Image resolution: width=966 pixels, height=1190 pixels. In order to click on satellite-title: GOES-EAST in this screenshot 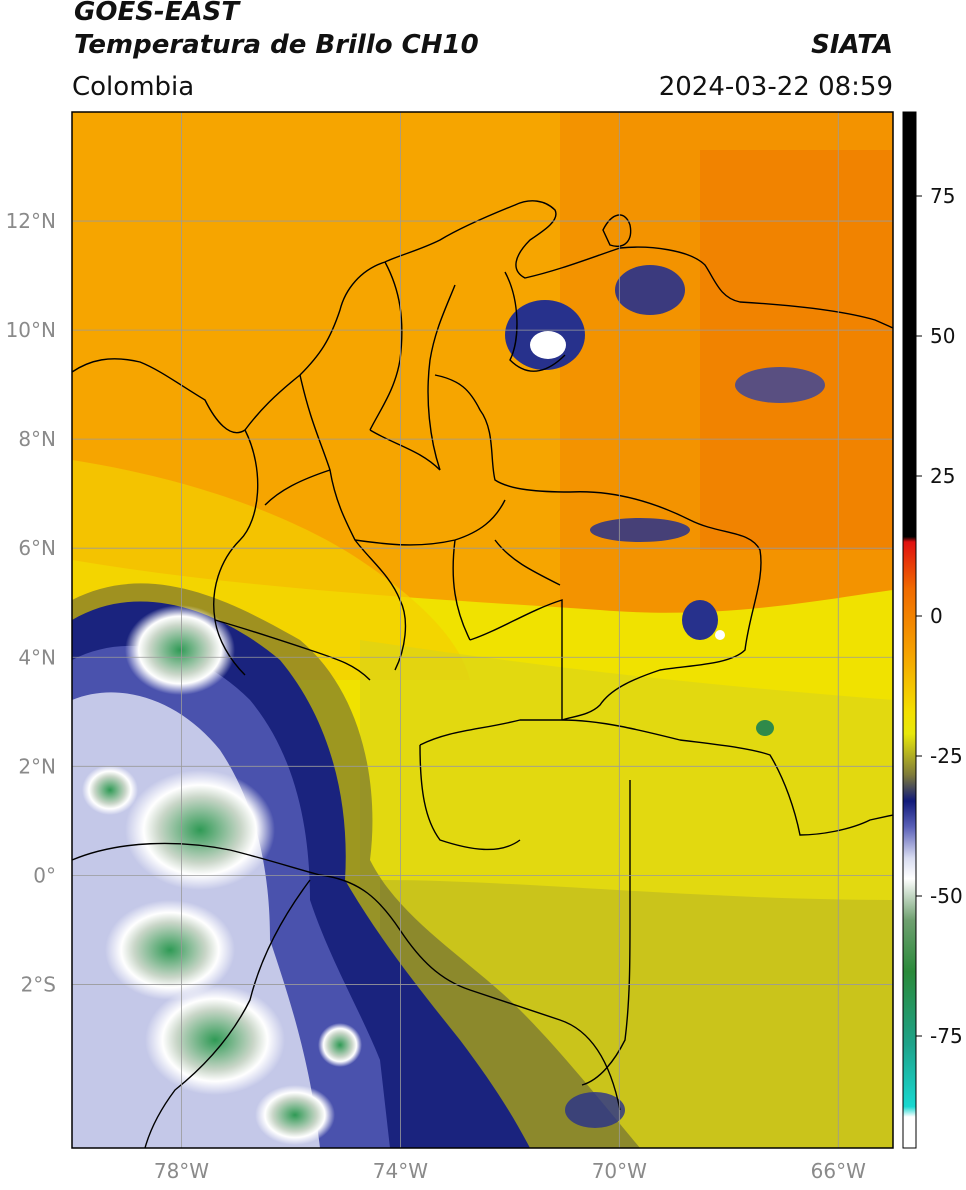, I will do `click(157, 13)`.